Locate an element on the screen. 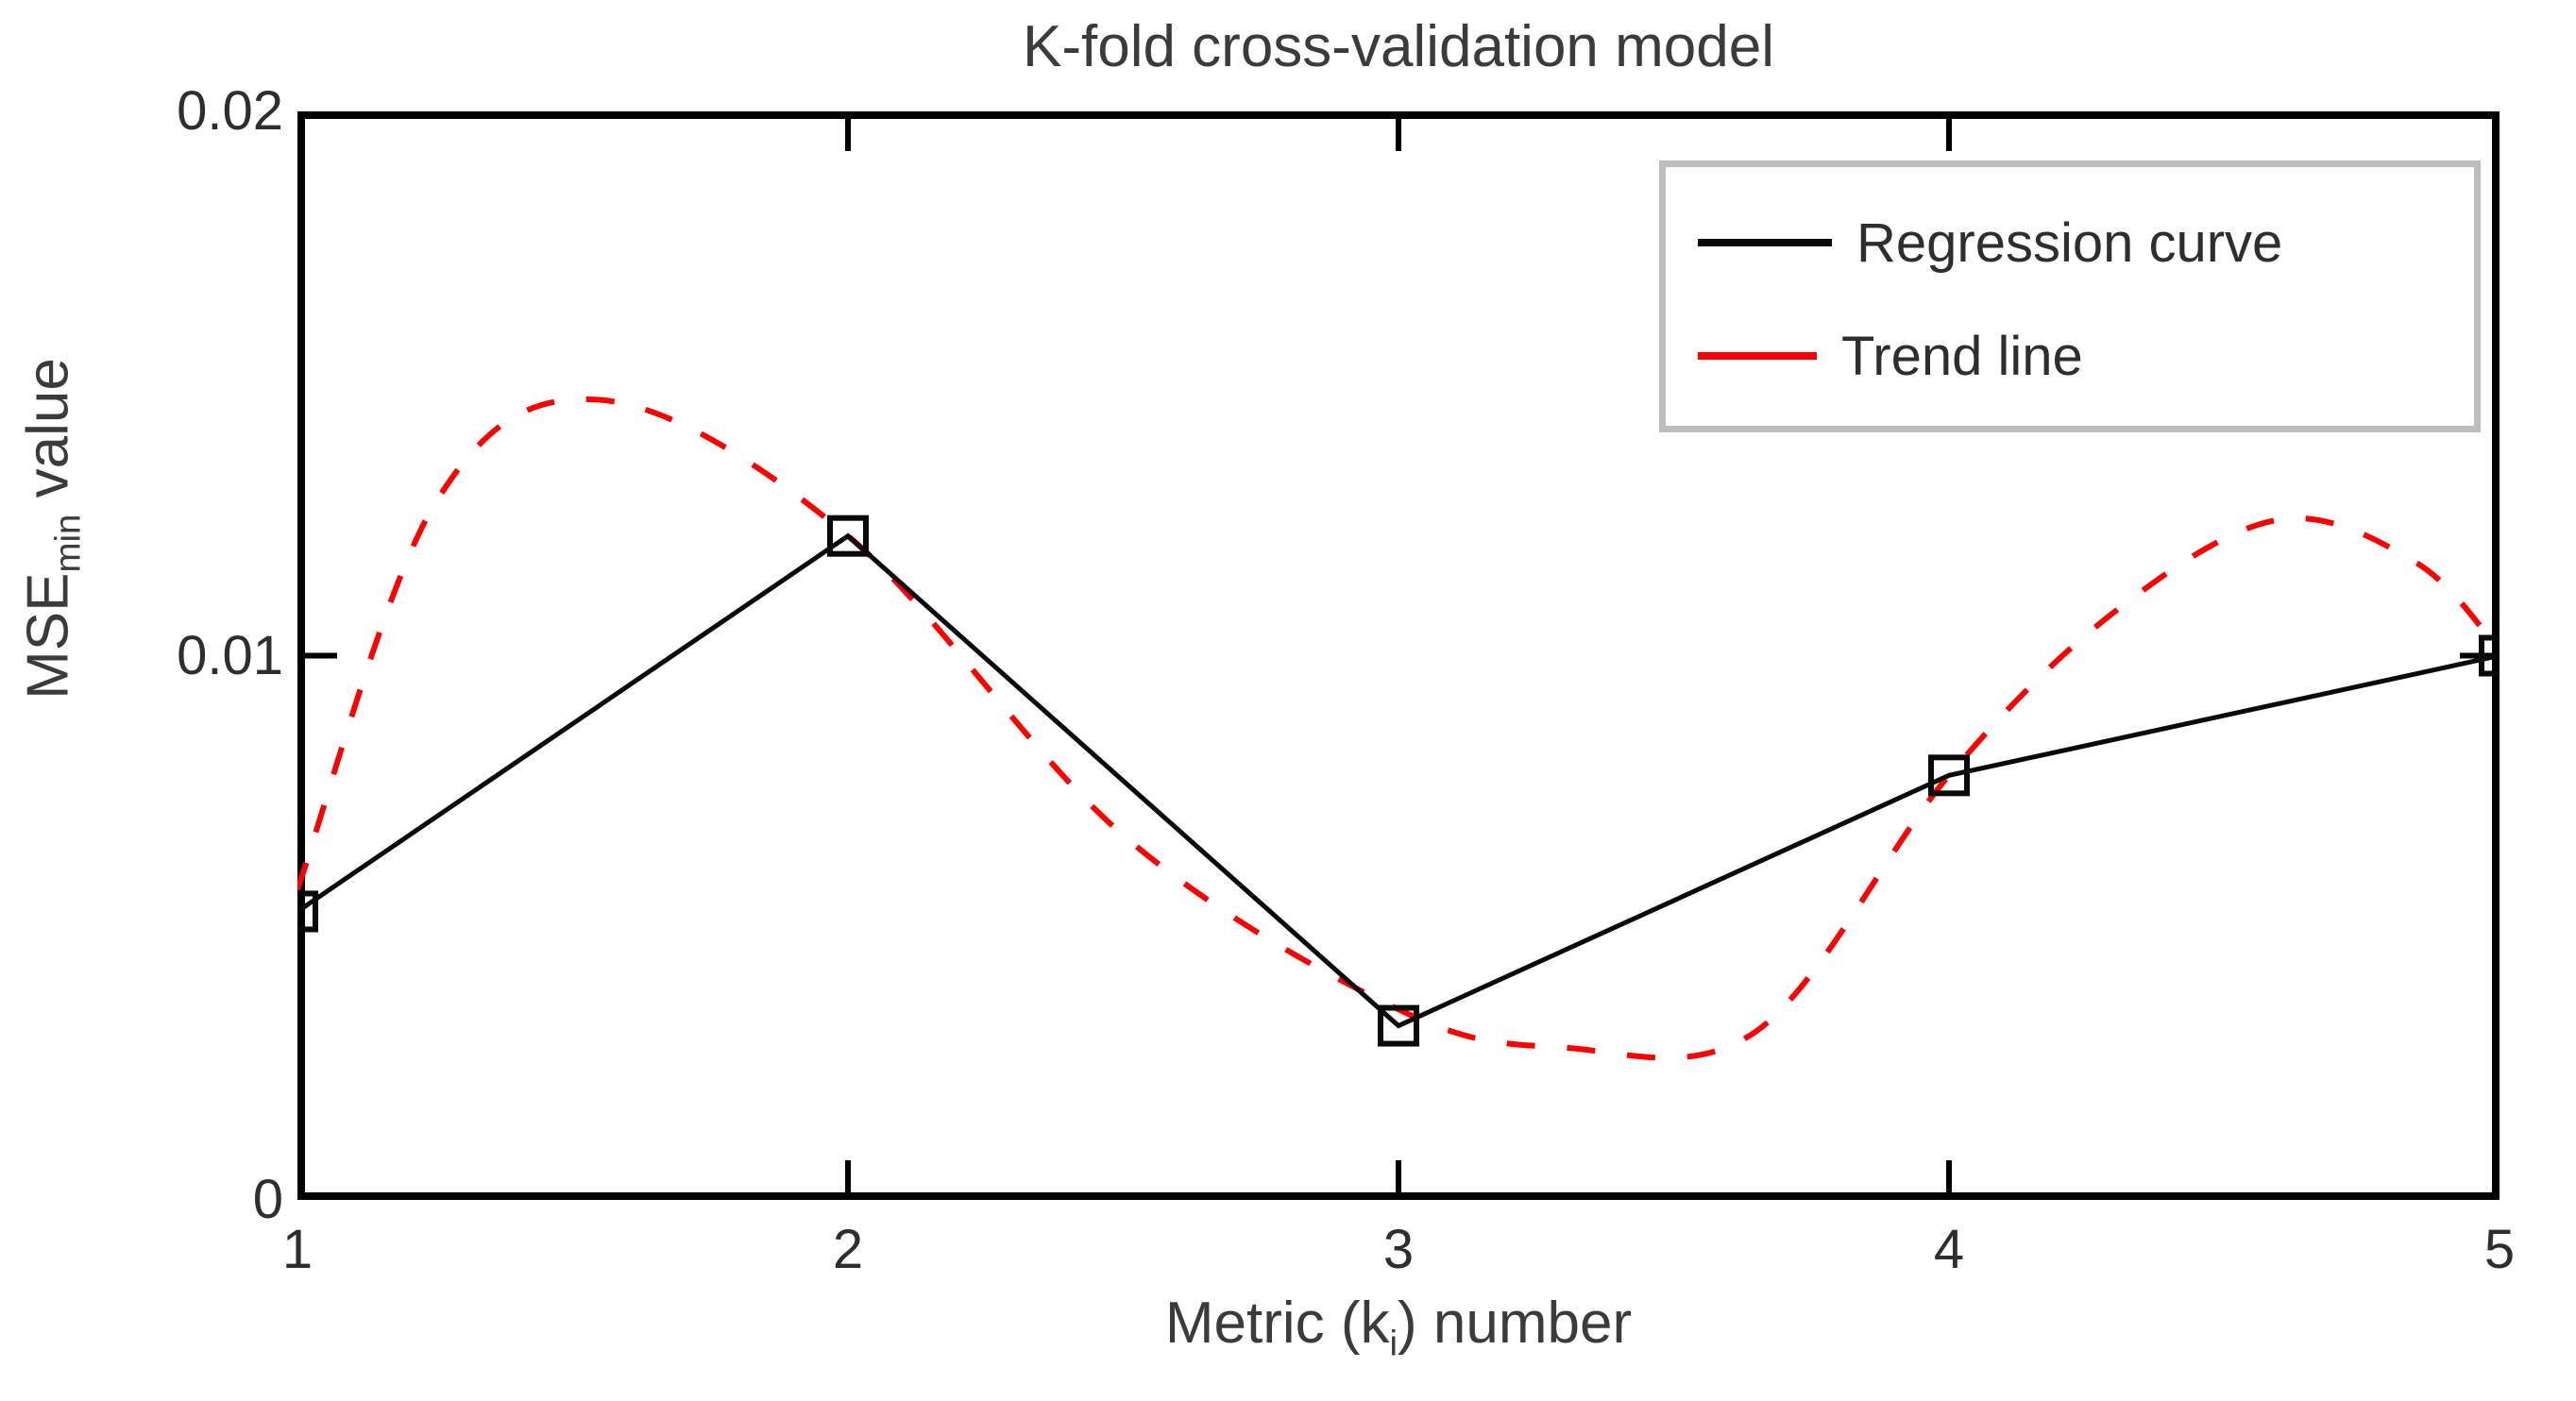 The image size is (2576, 1401). y-axis-label: MSEmin value is located at coordinates (51, 529).